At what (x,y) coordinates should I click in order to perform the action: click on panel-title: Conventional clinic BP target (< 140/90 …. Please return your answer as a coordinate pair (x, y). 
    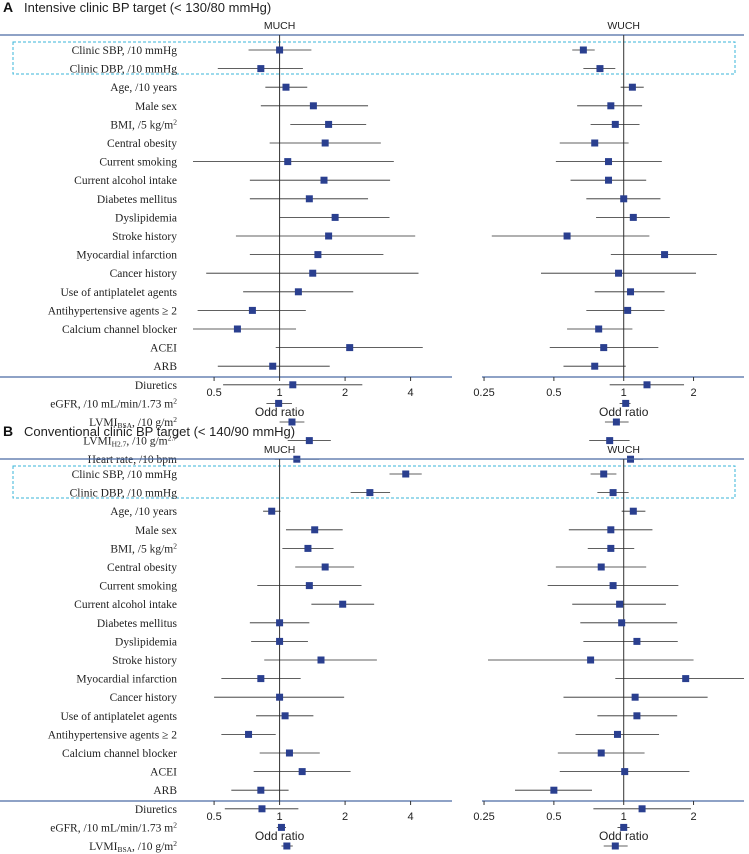
    Looking at the image, I should click on (159, 431).